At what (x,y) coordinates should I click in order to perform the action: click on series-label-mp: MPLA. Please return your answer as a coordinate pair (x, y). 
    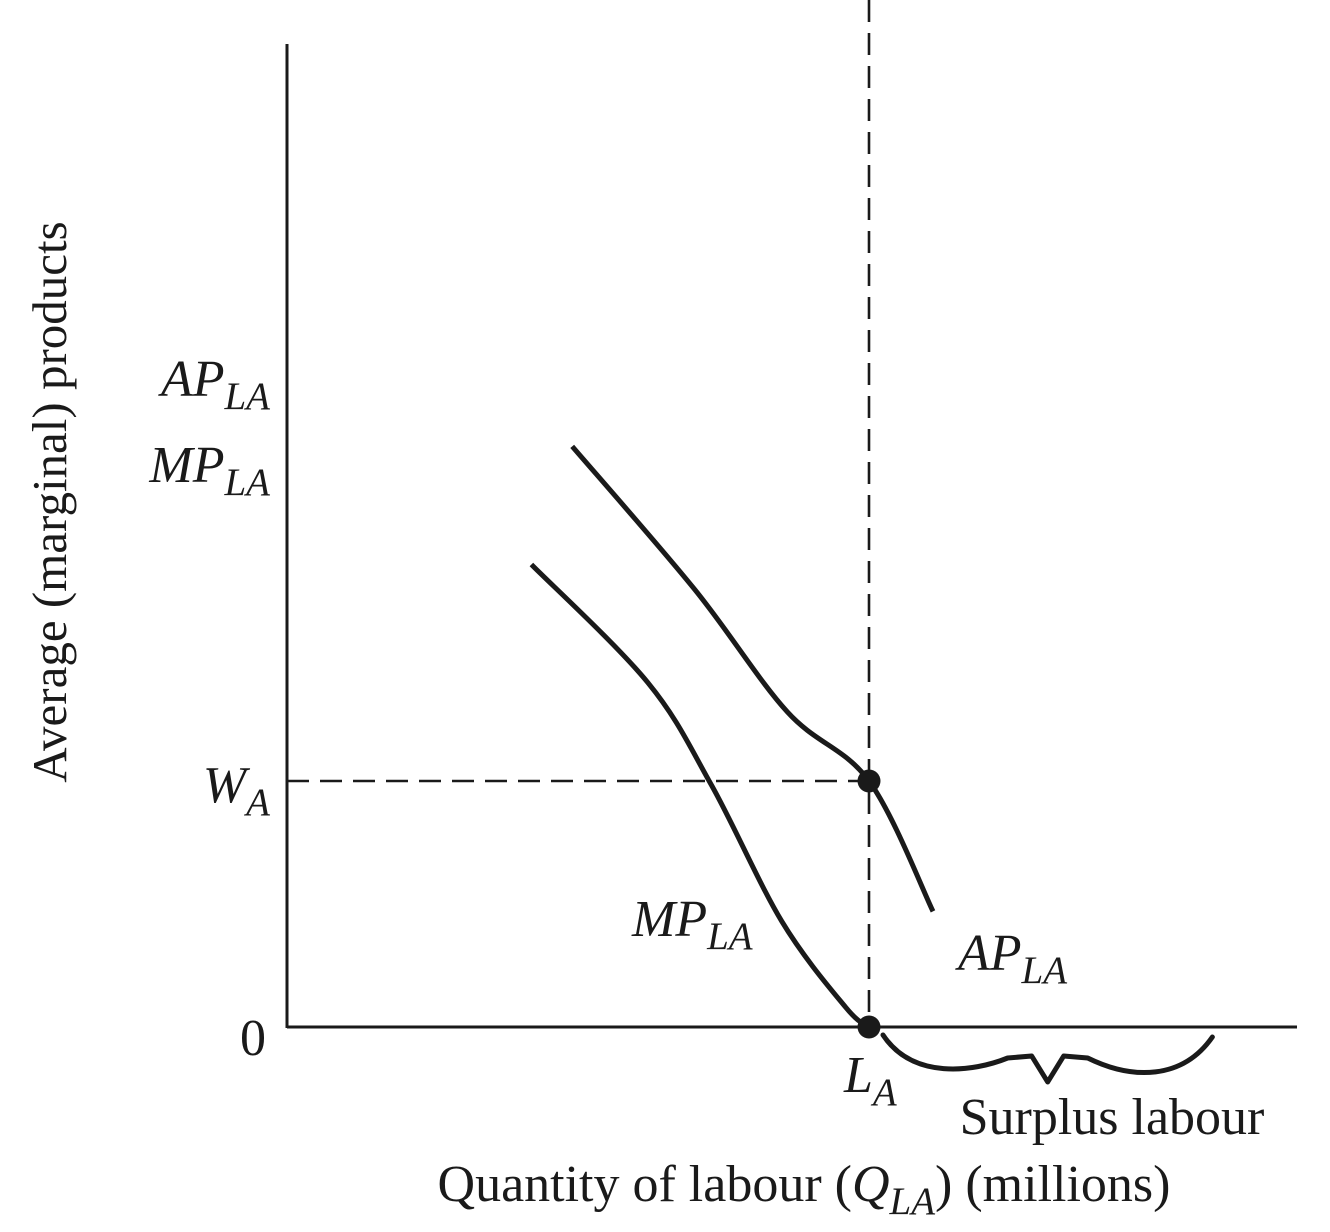
    Looking at the image, I should click on (692, 924).